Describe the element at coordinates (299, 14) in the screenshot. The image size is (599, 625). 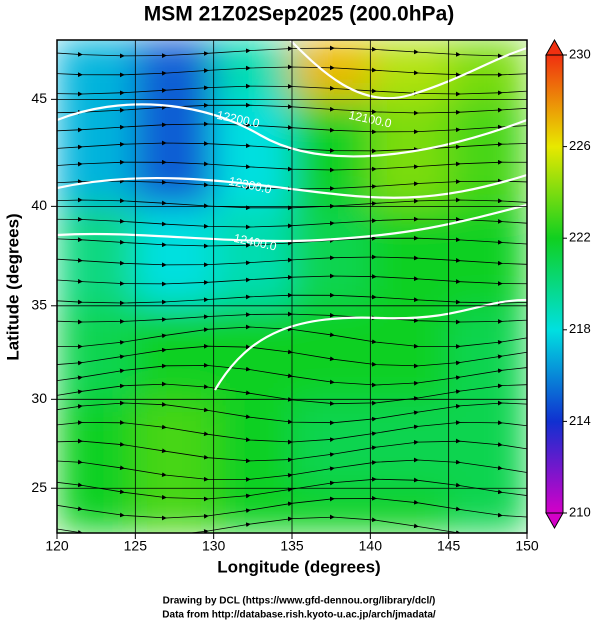
I see `chart-title: MSM 21Z02Sep2025 (200.0hPa)` at that location.